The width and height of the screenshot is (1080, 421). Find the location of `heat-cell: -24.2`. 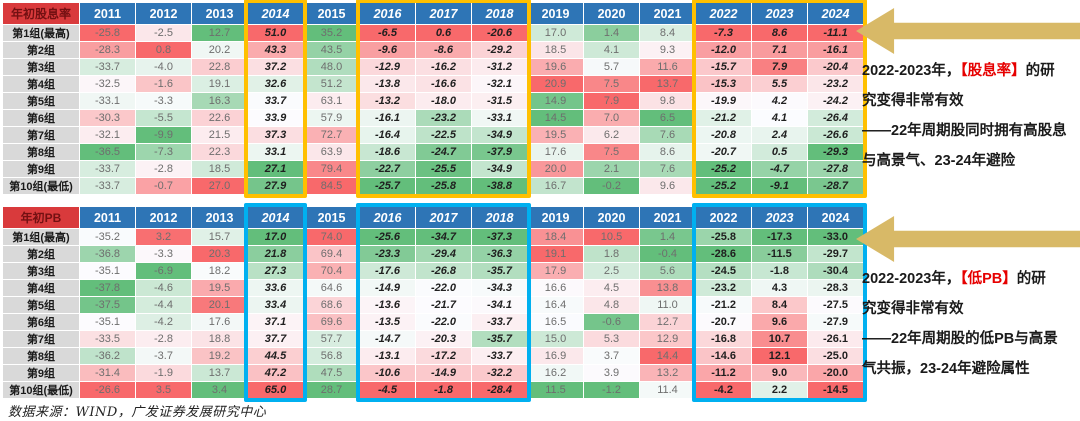

heat-cell: -24.2 is located at coordinates (835, 101).